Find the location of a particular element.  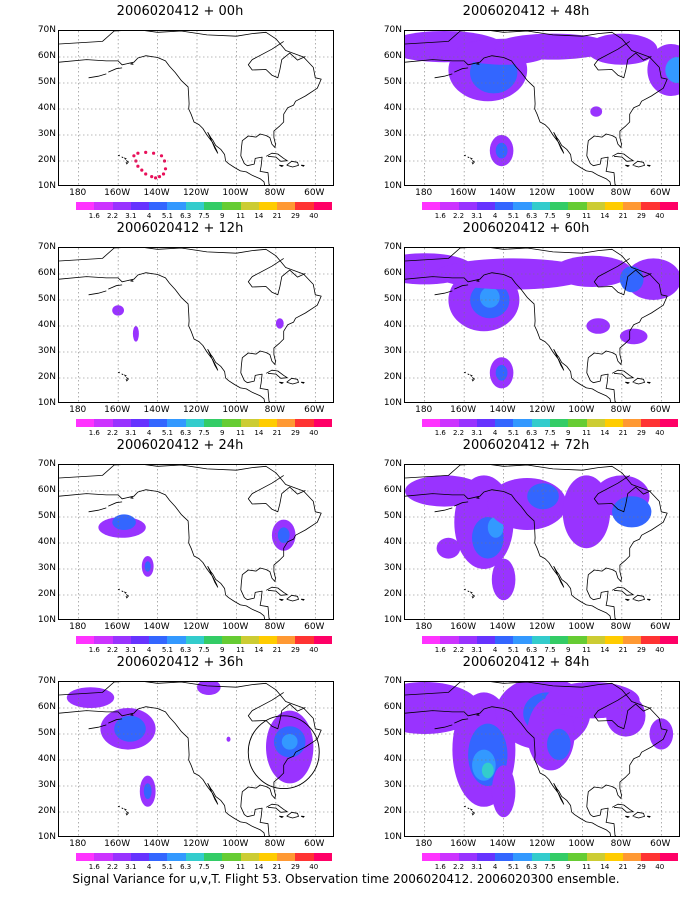

lon-tick-label: 160W is located at coordinates (117, 844).